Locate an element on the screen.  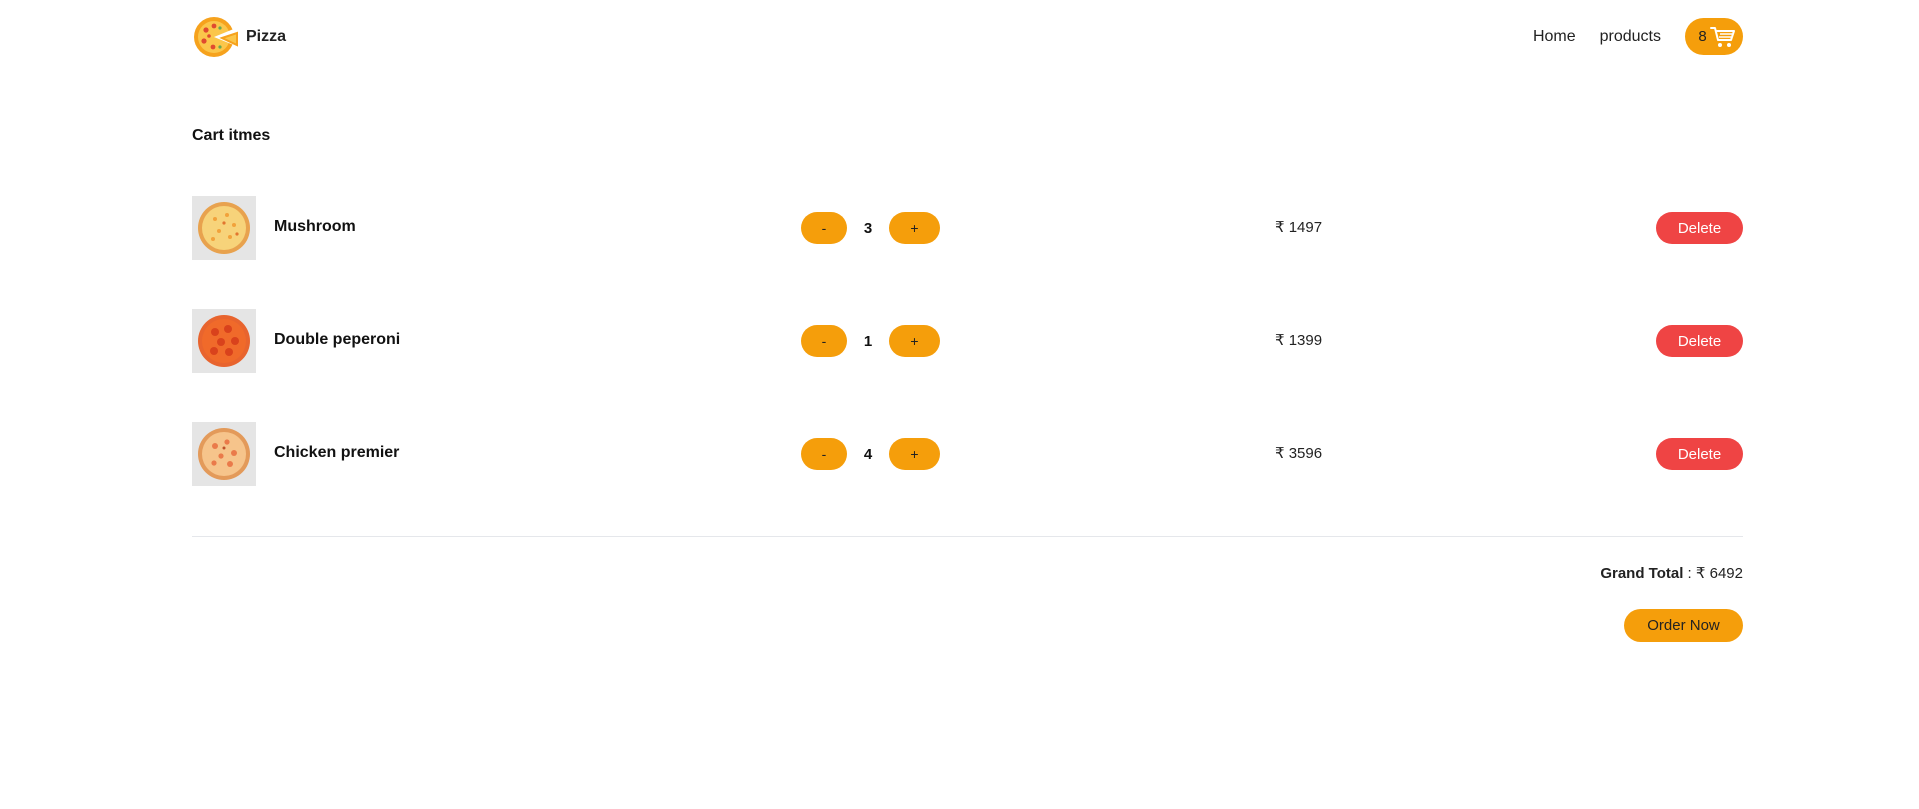
item-price: ₹ 1399 is located at coordinates (1299, 340).